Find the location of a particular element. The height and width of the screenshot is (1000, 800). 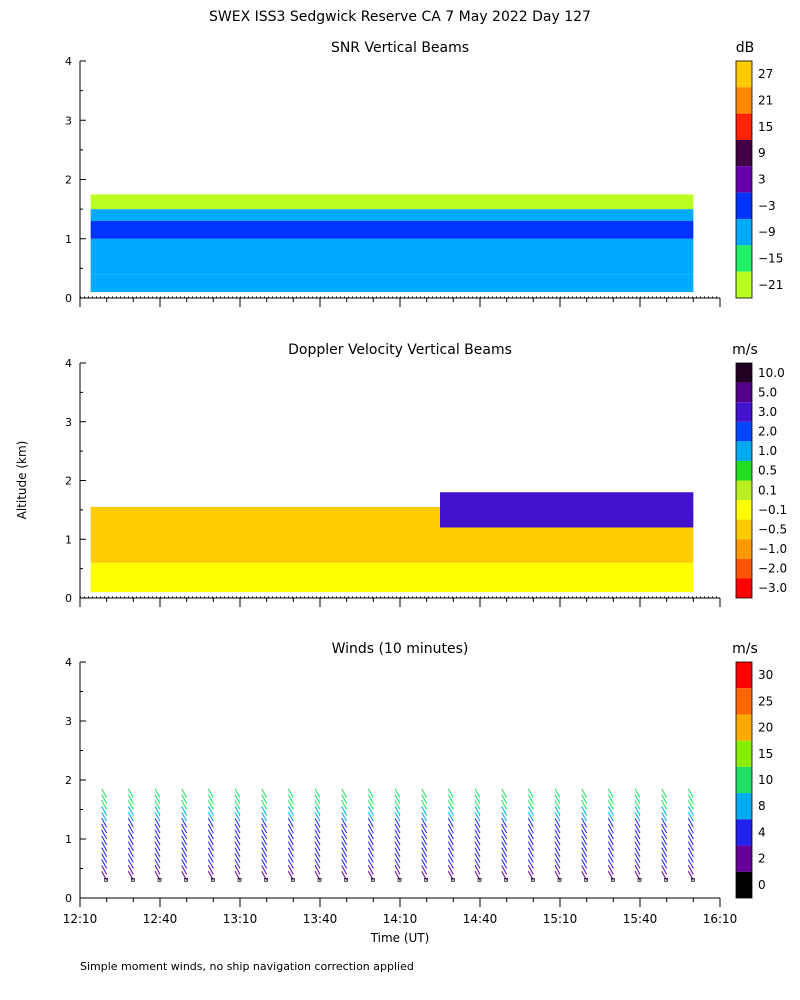

y-tick-label: 0 is located at coordinates (68, 898).